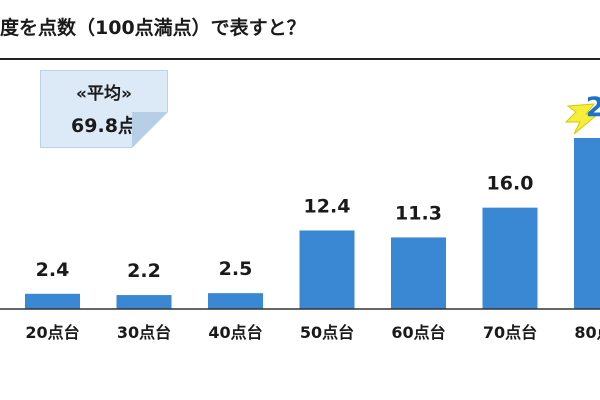  Describe the element at coordinates (104, 94) in the screenshot. I see `average-label: «平均»` at that location.